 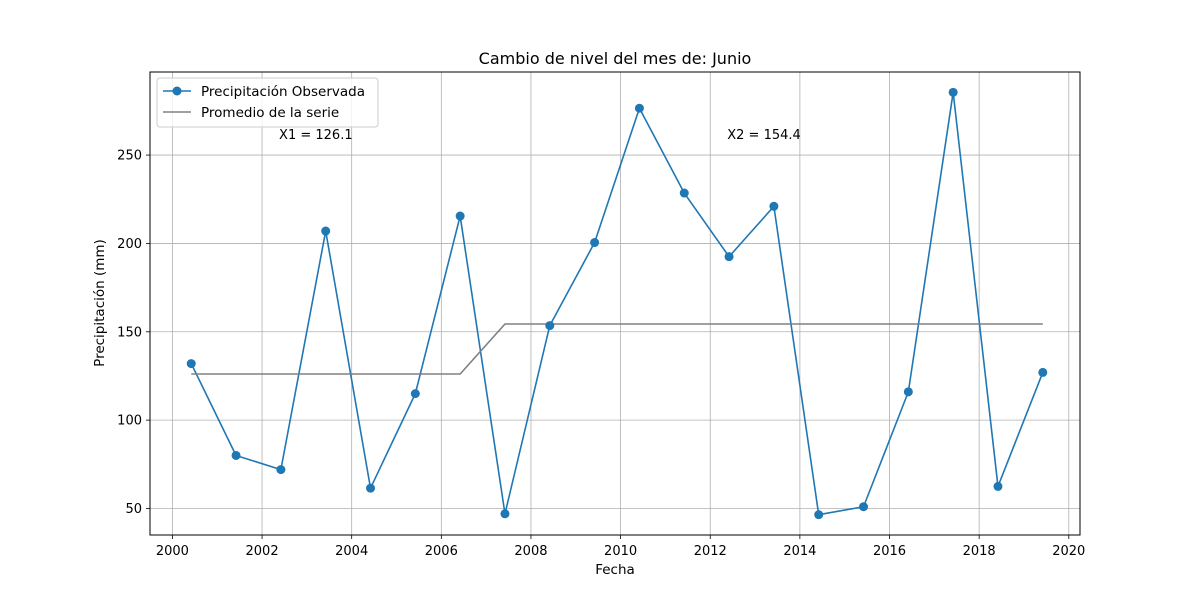 What do you see at coordinates (441, 551) in the screenshot?
I see `x-tick-label: 2006` at bounding box center [441, 551].